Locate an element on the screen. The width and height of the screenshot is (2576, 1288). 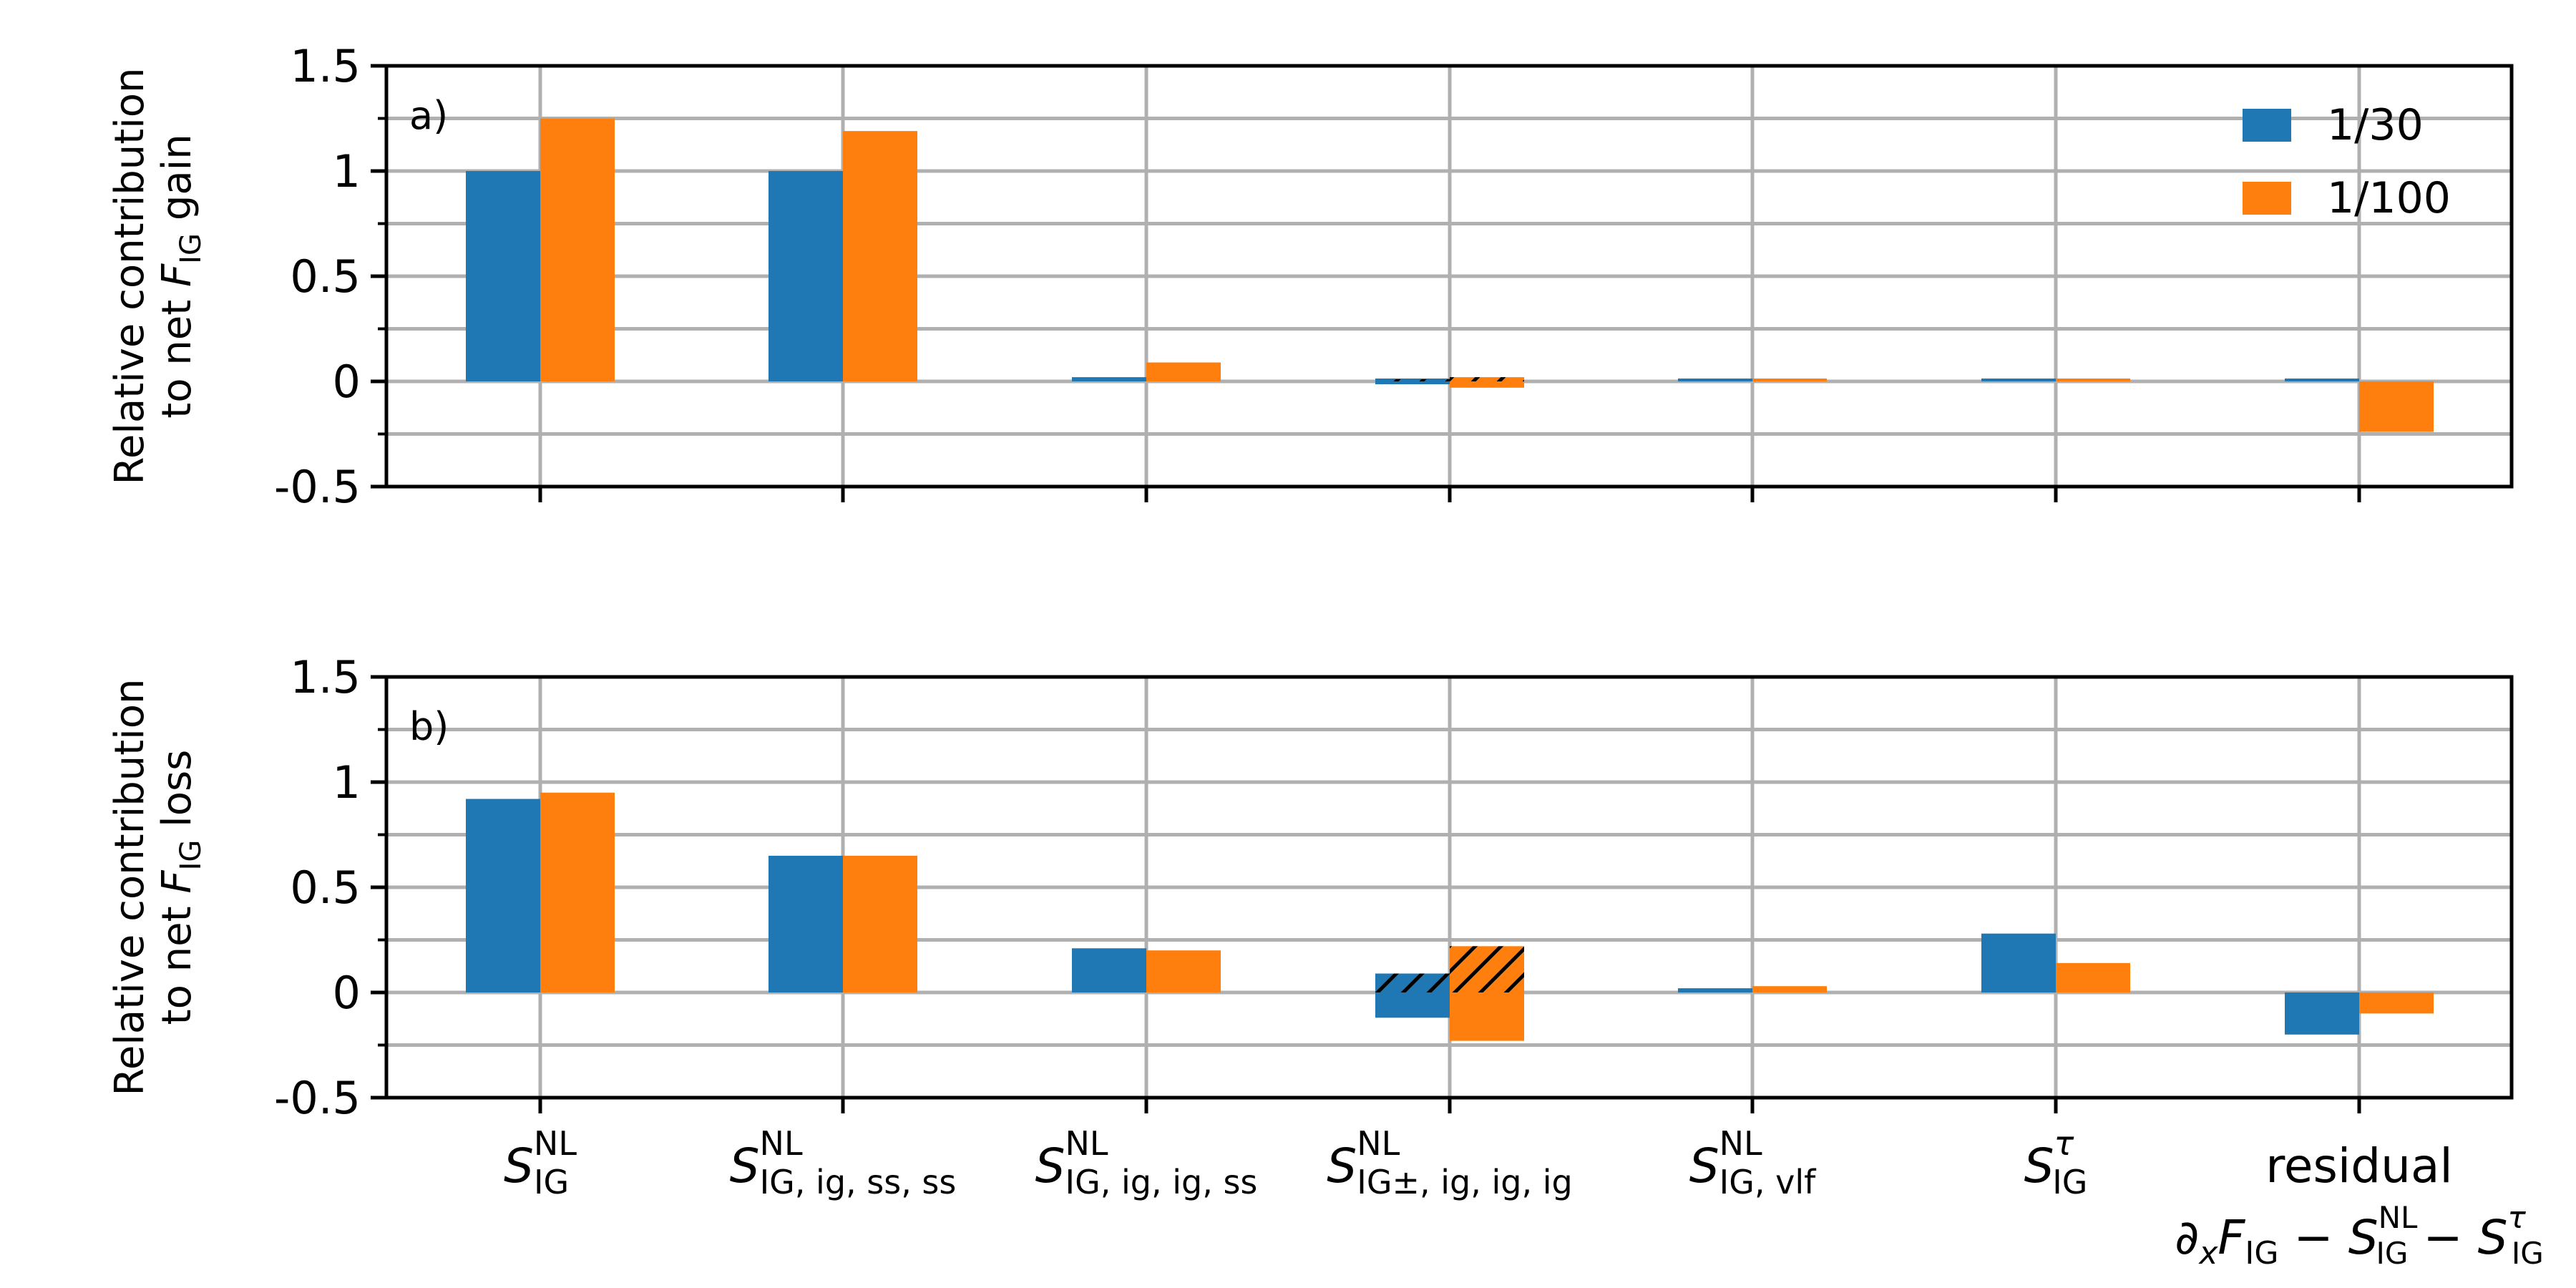
x-category-label: SNL IG±, ig, ig, ig is located at coordinates (1449, 1162).